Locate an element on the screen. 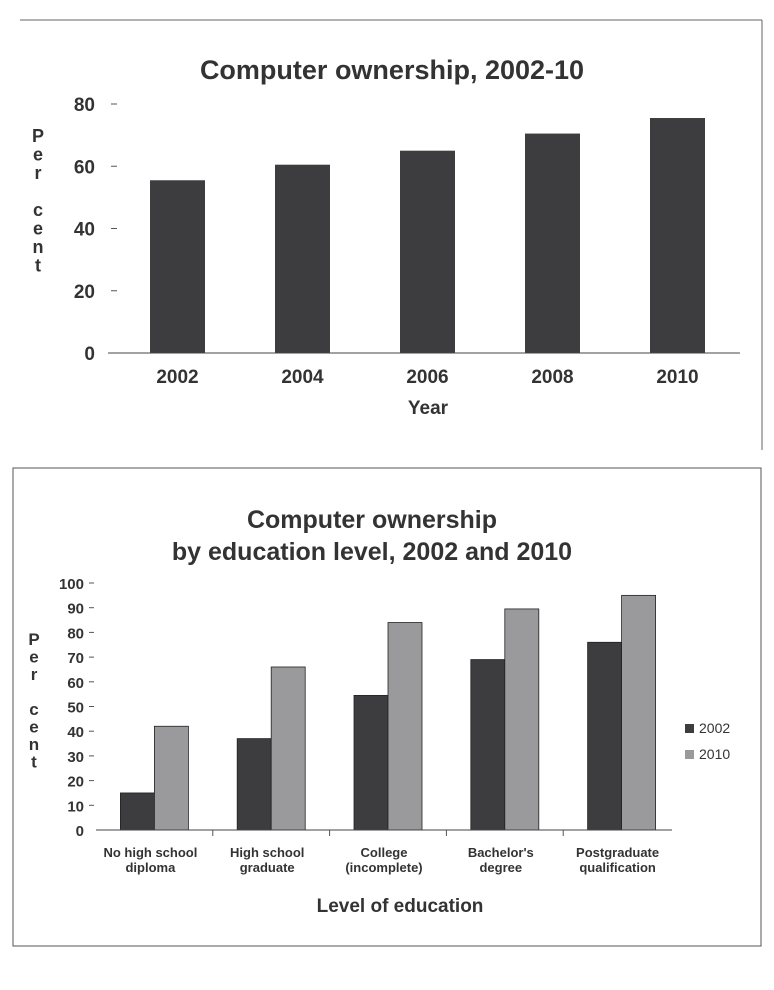 The width and height of the screenshot is (774, 990). chart2-y-tick-label: 100 is located at coordinates (71, 584).